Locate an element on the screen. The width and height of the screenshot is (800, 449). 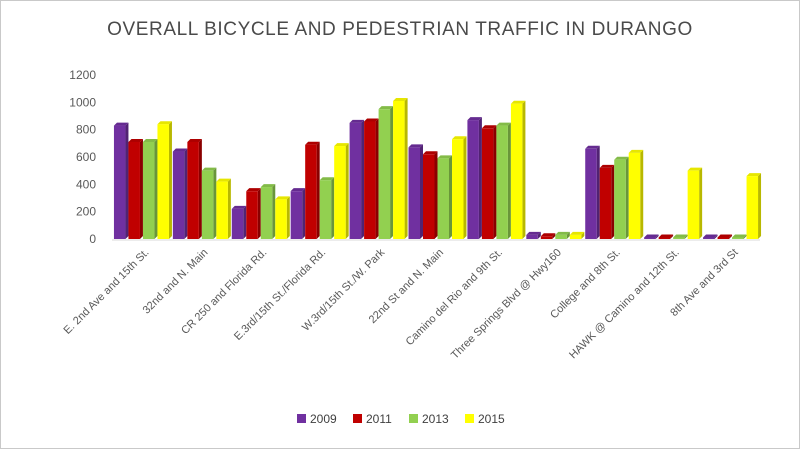
legend-item: 2009 is located at coordinates (317, 419).